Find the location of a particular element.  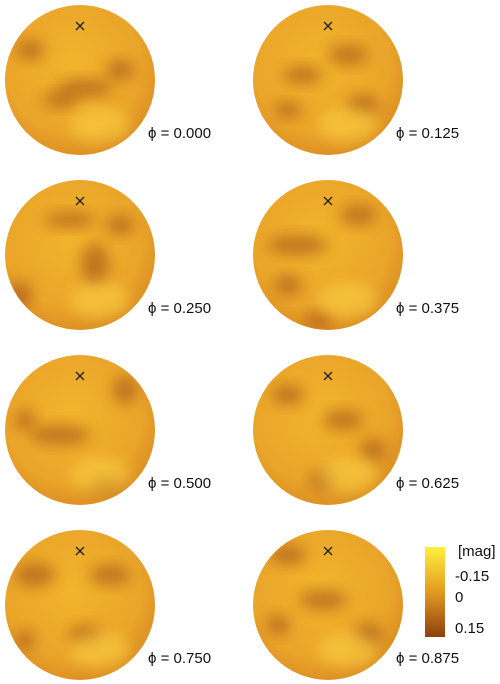

phase-label: ϕ = 0.500 is located at coordinates (179, 483).